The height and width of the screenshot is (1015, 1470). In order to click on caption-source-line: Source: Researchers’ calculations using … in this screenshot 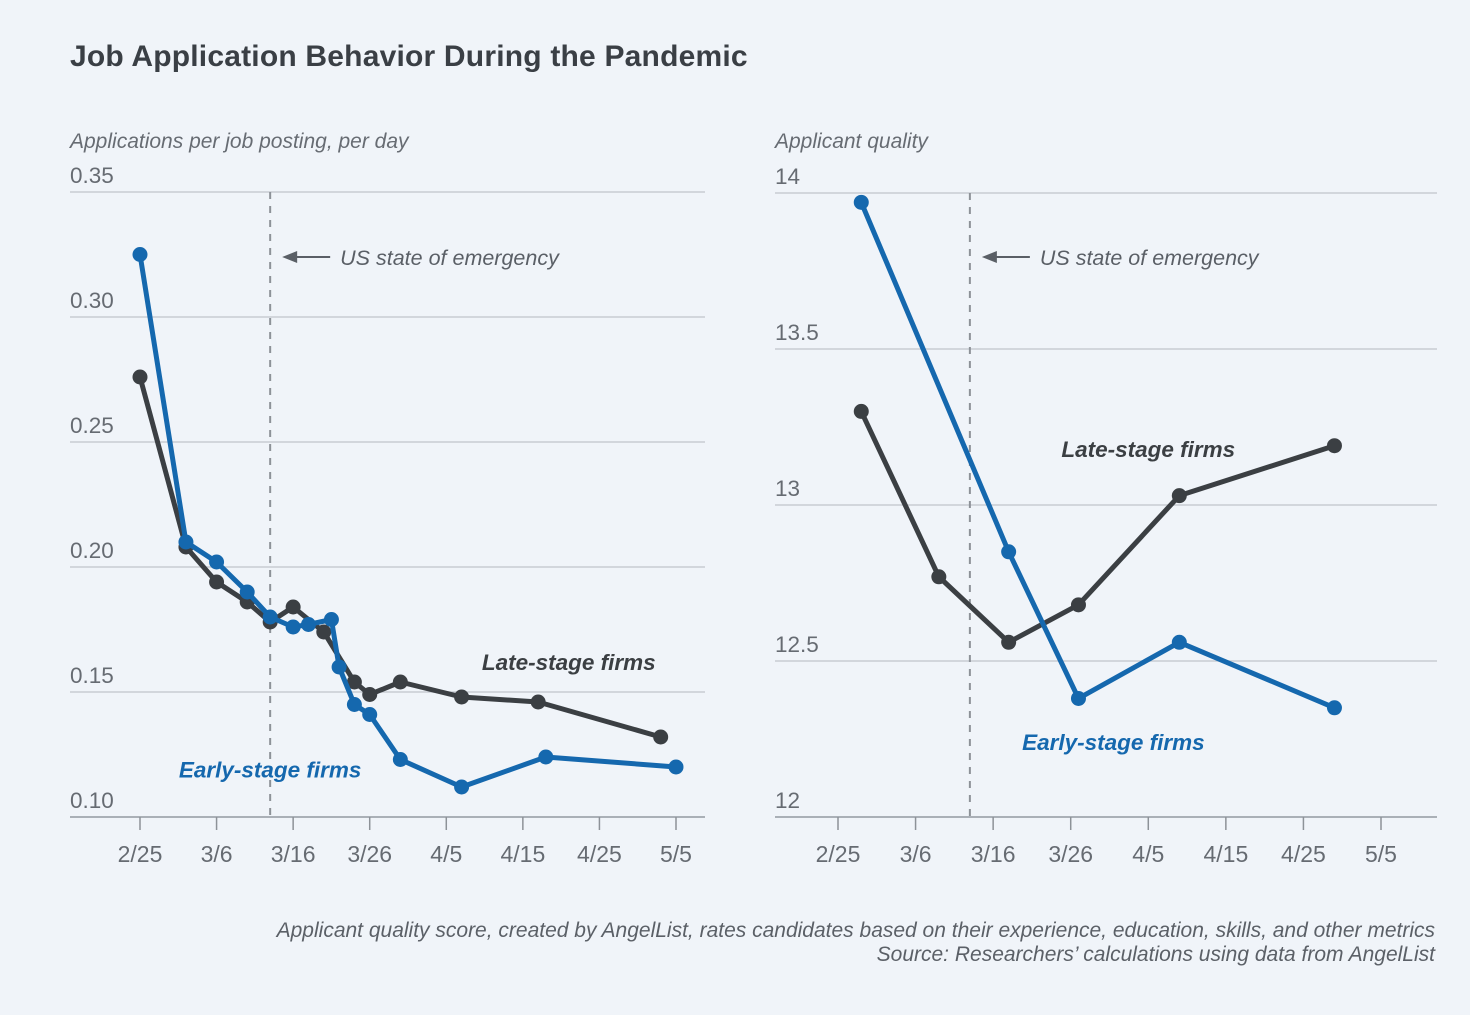, I will do `click(1155, 954)`.